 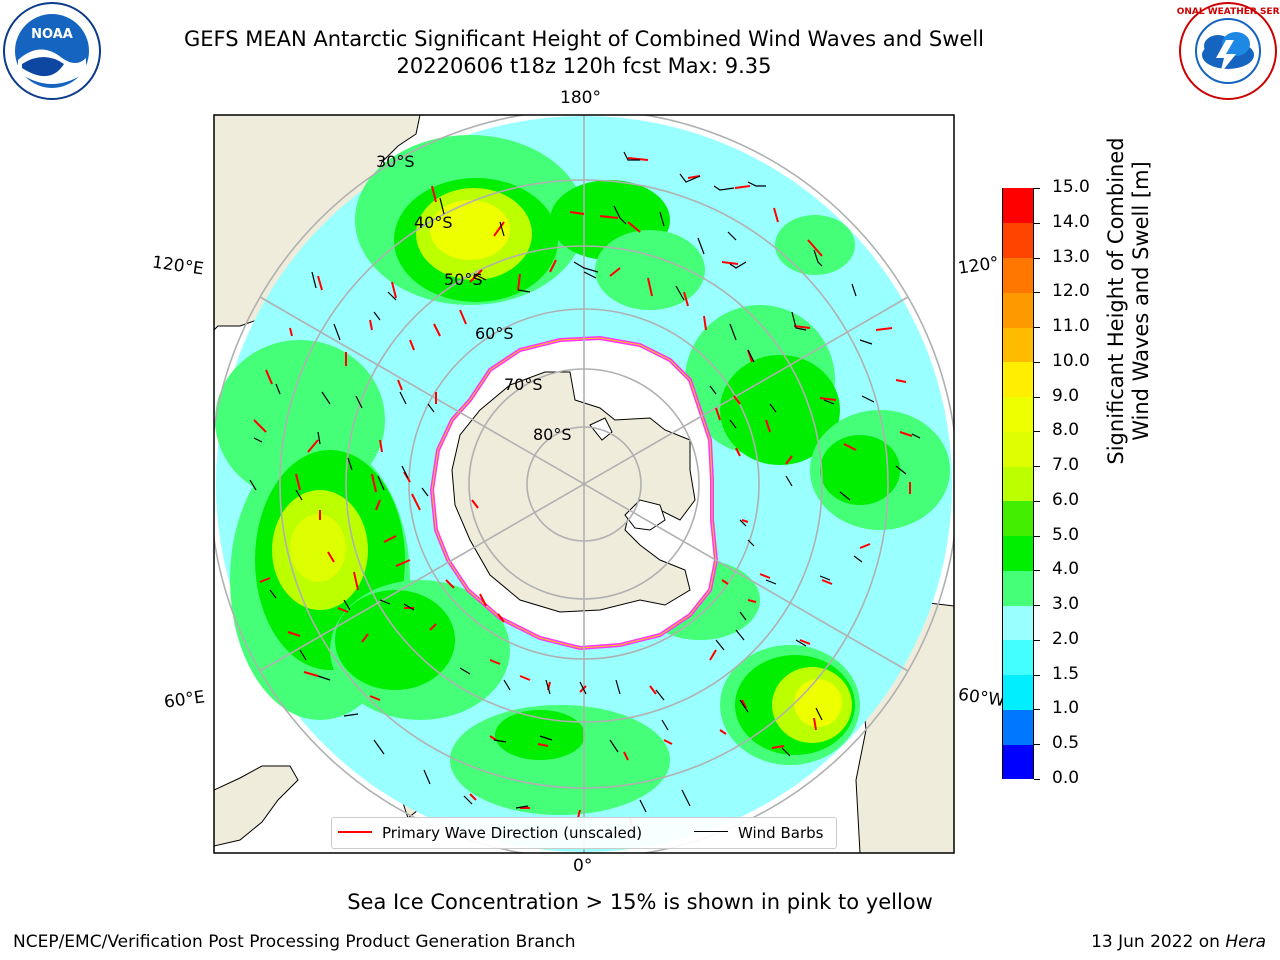 What do you see at coordinates (1158, 942) in the screenshot?
I see `footer-date-text: 13 Jun 2022 on` at bounding box center [1158, 942].